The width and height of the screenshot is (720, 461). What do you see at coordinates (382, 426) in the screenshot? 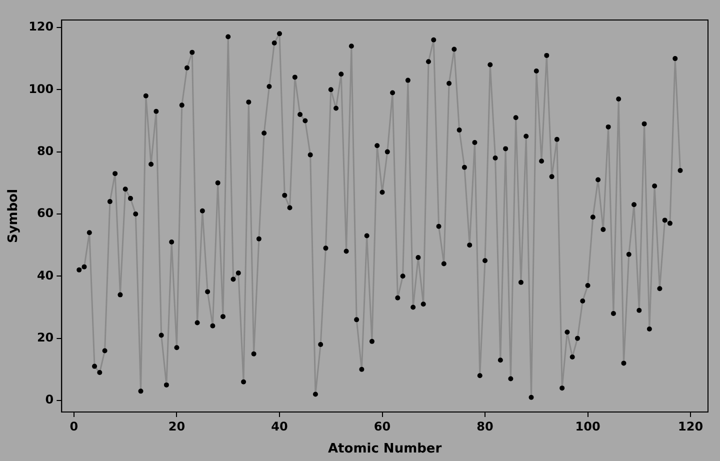
I see `x-tick-label: 60` at bounding box center [382, 426].